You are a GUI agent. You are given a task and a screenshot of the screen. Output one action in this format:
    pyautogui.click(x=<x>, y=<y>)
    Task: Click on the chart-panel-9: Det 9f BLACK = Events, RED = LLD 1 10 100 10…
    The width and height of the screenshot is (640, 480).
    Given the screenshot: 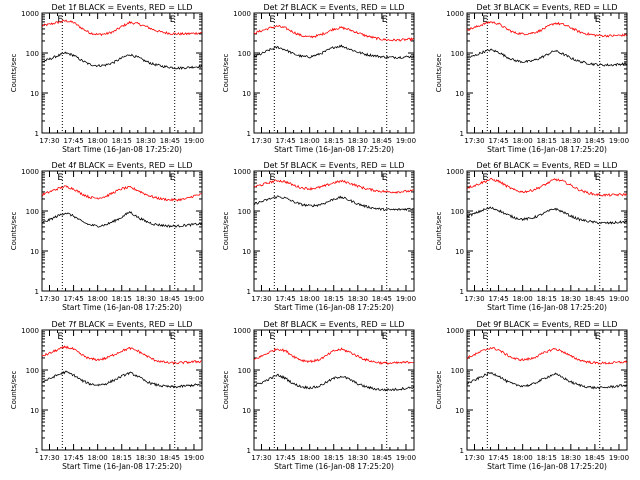 What is the action you would take?
    pyautogui.click(x=532, y=395)
    